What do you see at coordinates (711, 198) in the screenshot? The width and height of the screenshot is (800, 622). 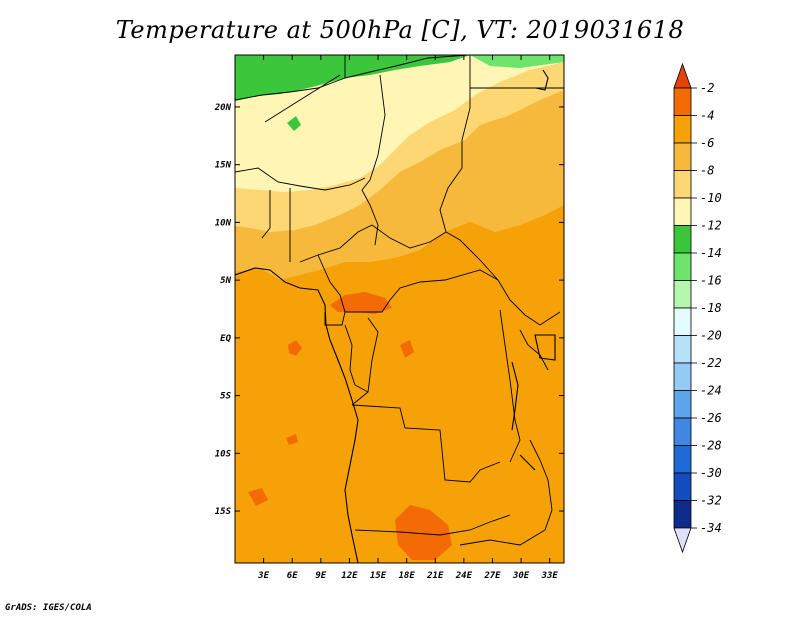 I see `colorbar-label: -10` at bounding box center [711, 198].